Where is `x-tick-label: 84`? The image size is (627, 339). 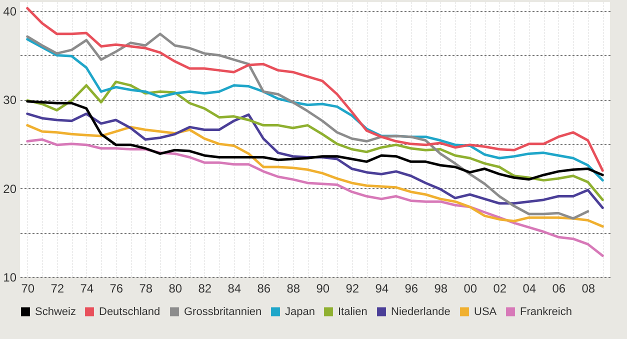 x-tick-label: 84 is located at coordinates (235, 289).